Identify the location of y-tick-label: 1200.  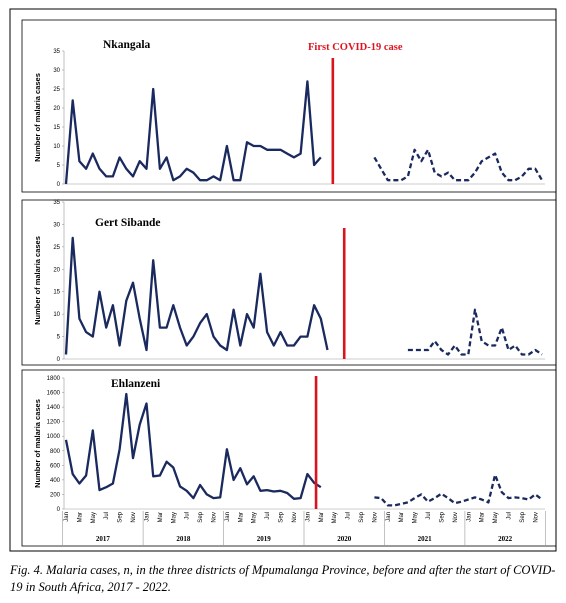
(54, 423).